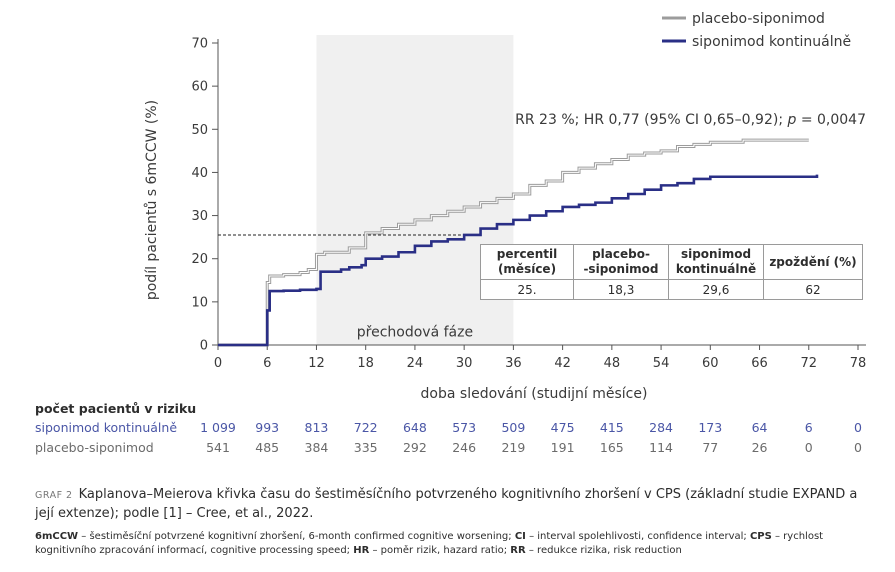 The height and width of the screenshot is (572, 895). I want to click on footnote-abbr: HR, so click(361, 550).